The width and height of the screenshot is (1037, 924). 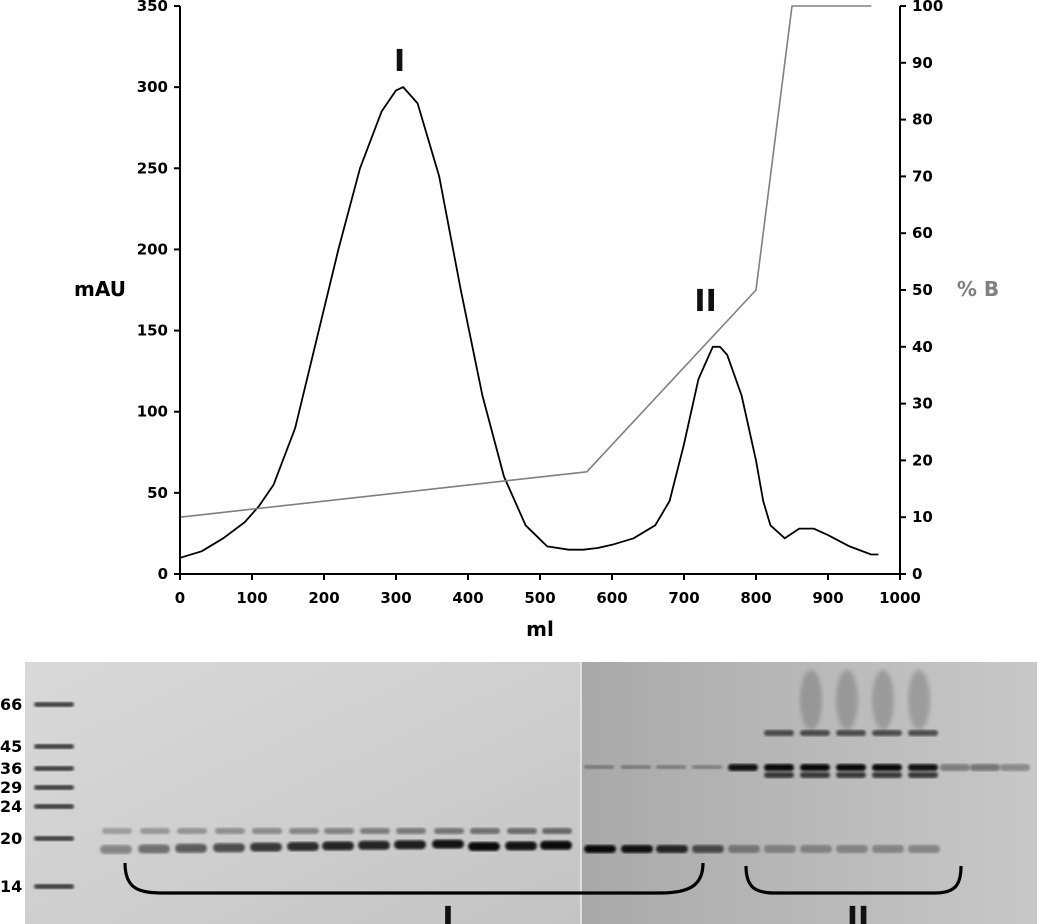 What do you see at coordinates (11, 787) in the screenshot?
I see `marker-label-29: 29` at bounding box center [11, 787].